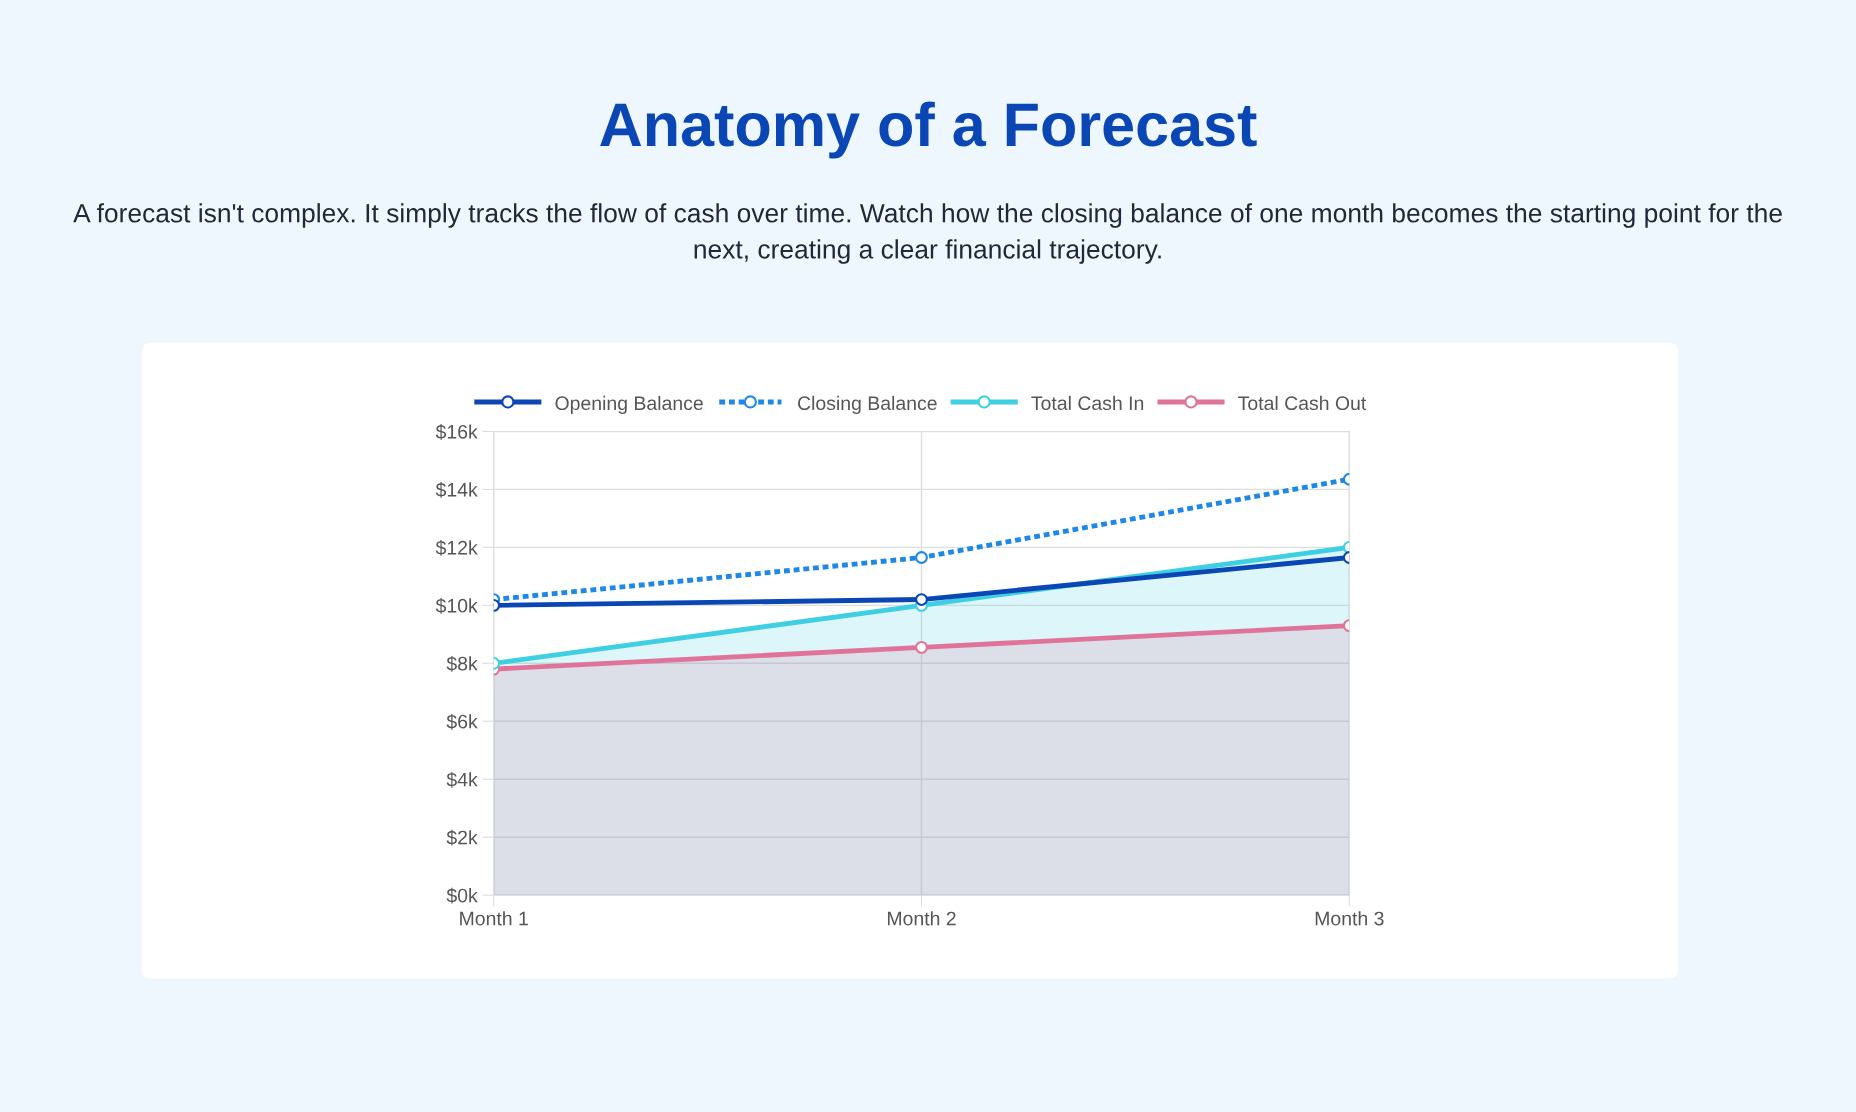  What do you see at coordinates (1087, 403) in the screenshot?
I see `legend-label: Total Cash In` at bounding box center [1087, 403].